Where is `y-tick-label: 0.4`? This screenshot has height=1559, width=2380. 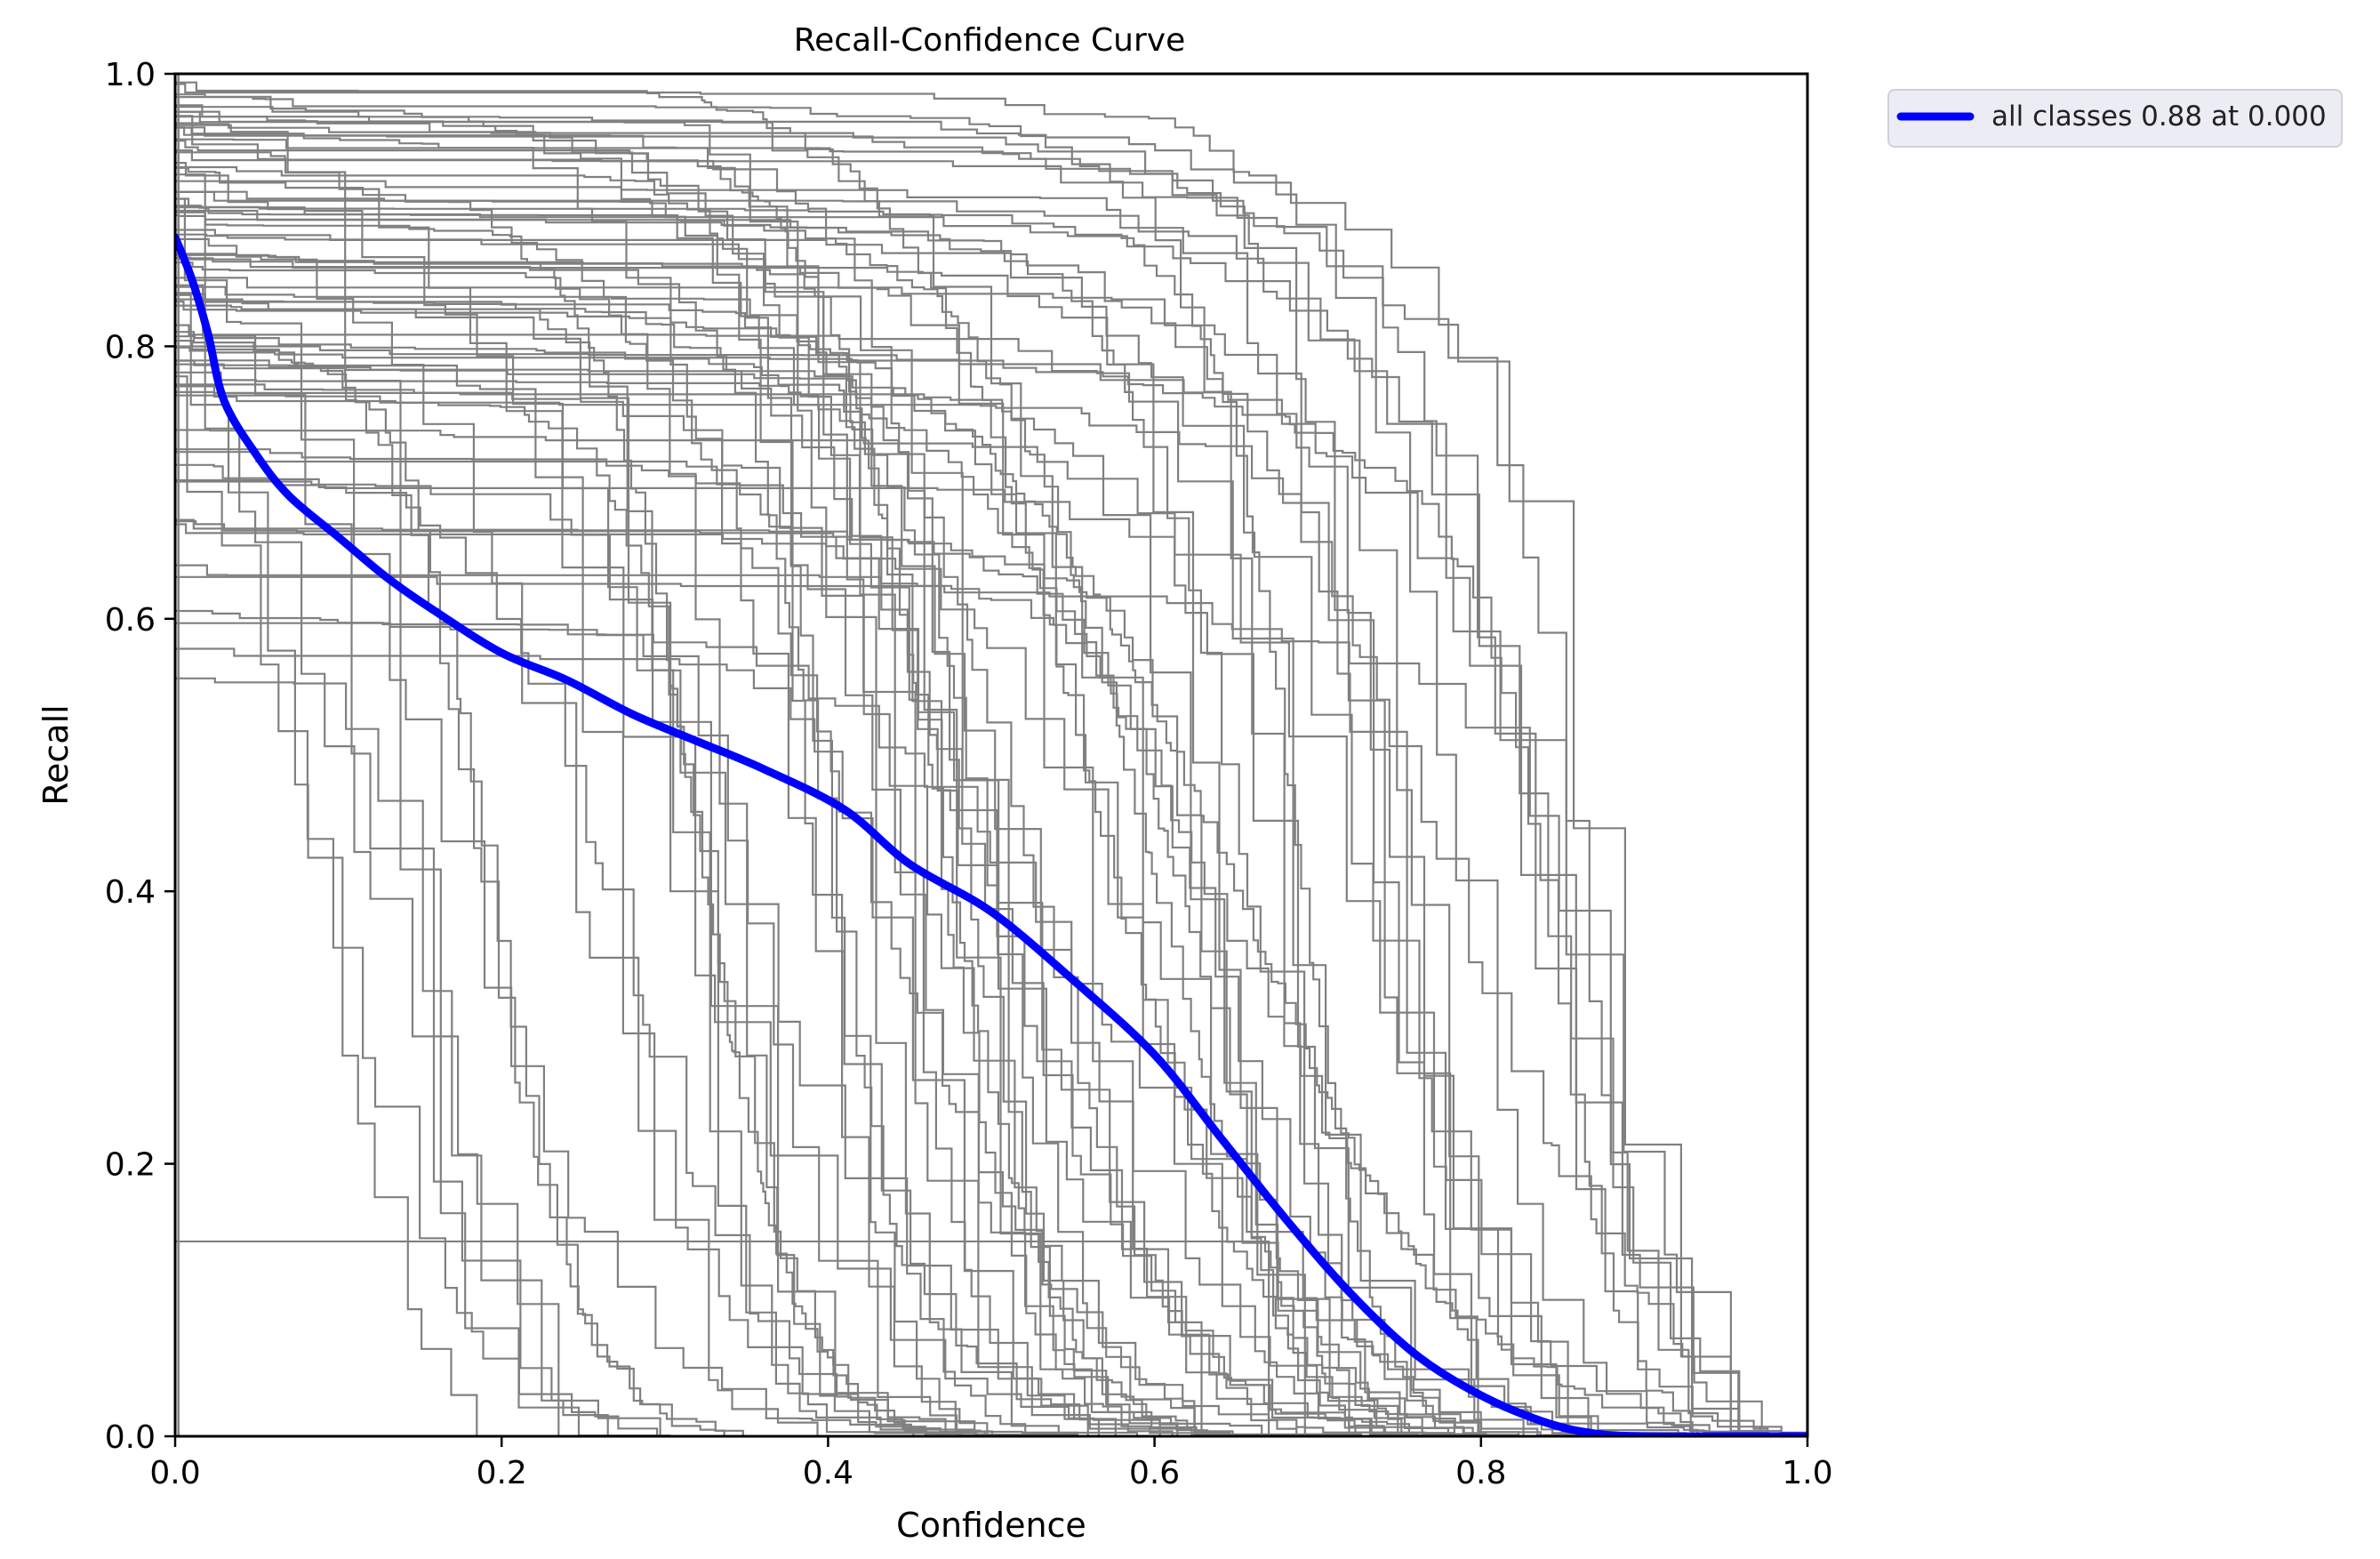
y-tick-label: 0.4 is located at coordinates (130, 893).